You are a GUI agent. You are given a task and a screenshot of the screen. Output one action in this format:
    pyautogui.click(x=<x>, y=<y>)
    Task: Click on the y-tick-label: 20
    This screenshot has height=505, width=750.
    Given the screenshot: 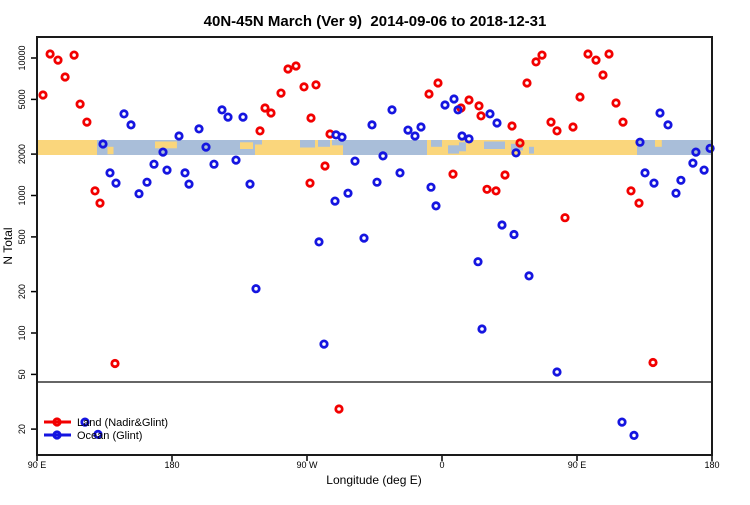 What is the action you would take?
    pyautogui.click(x=22, y=429)
    